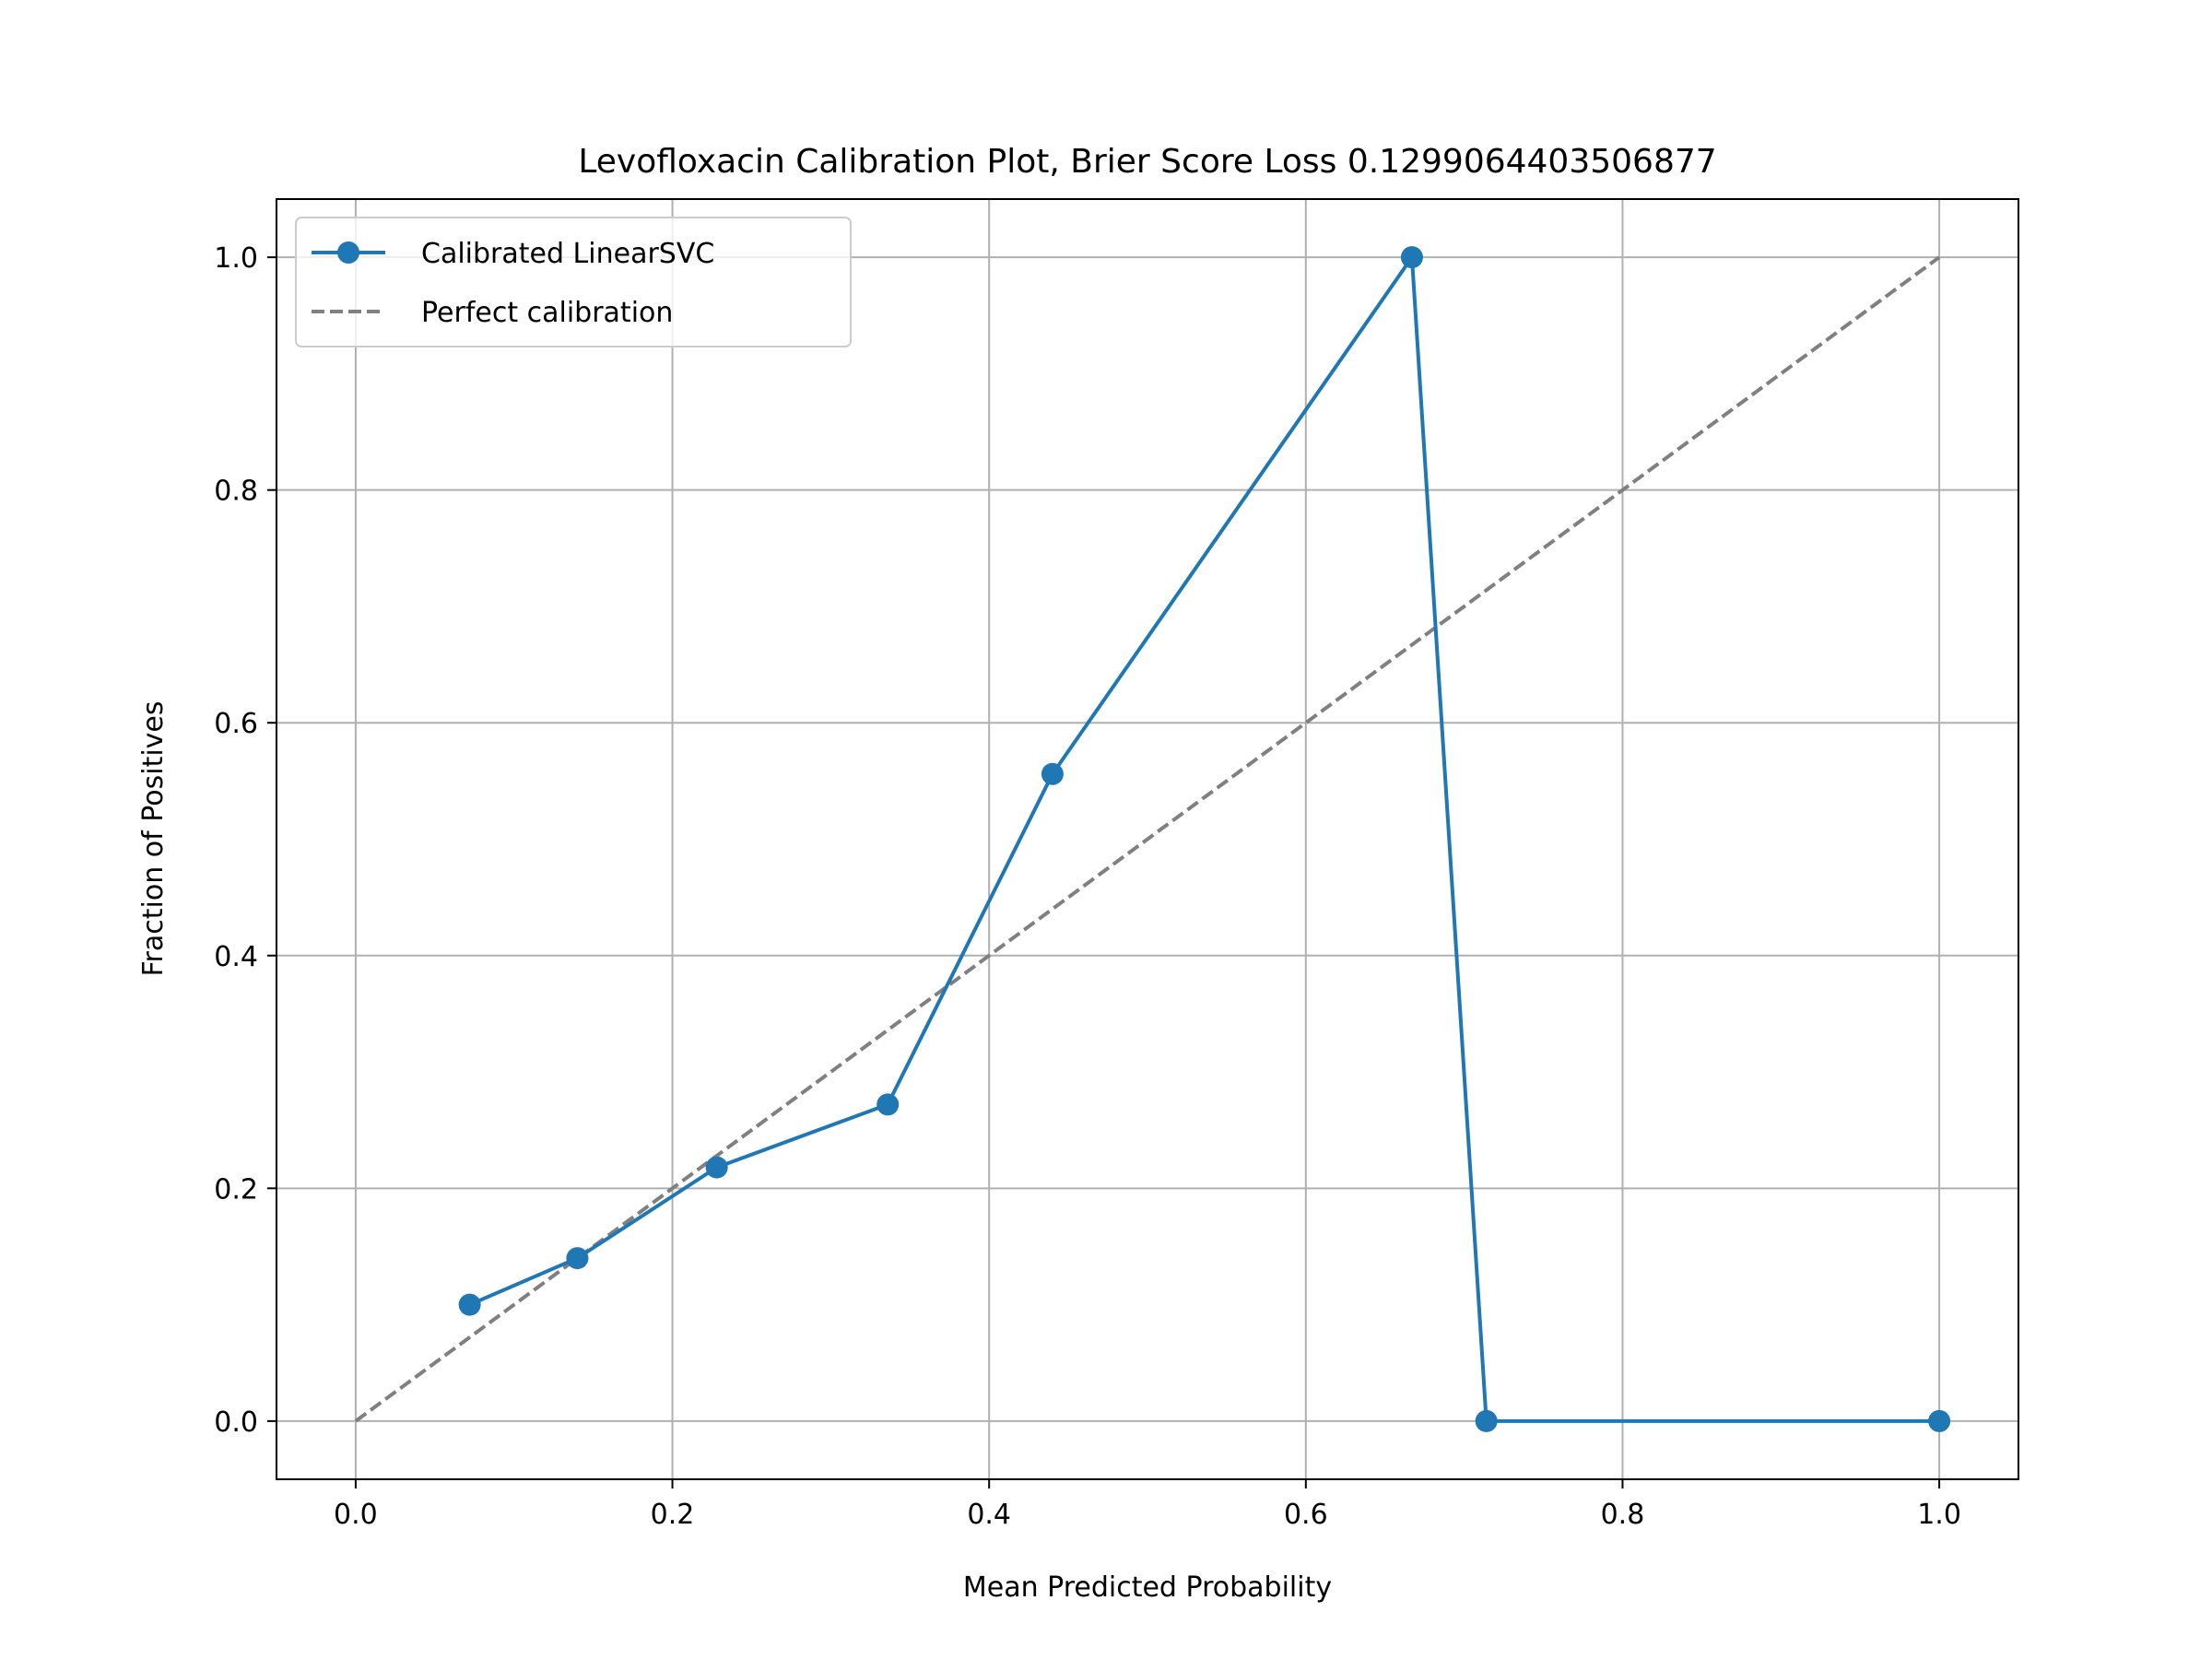 The height and width of the screenshot is (1659, 2212). I want to click on y-tick-label: 1.0, so click(236, 258).